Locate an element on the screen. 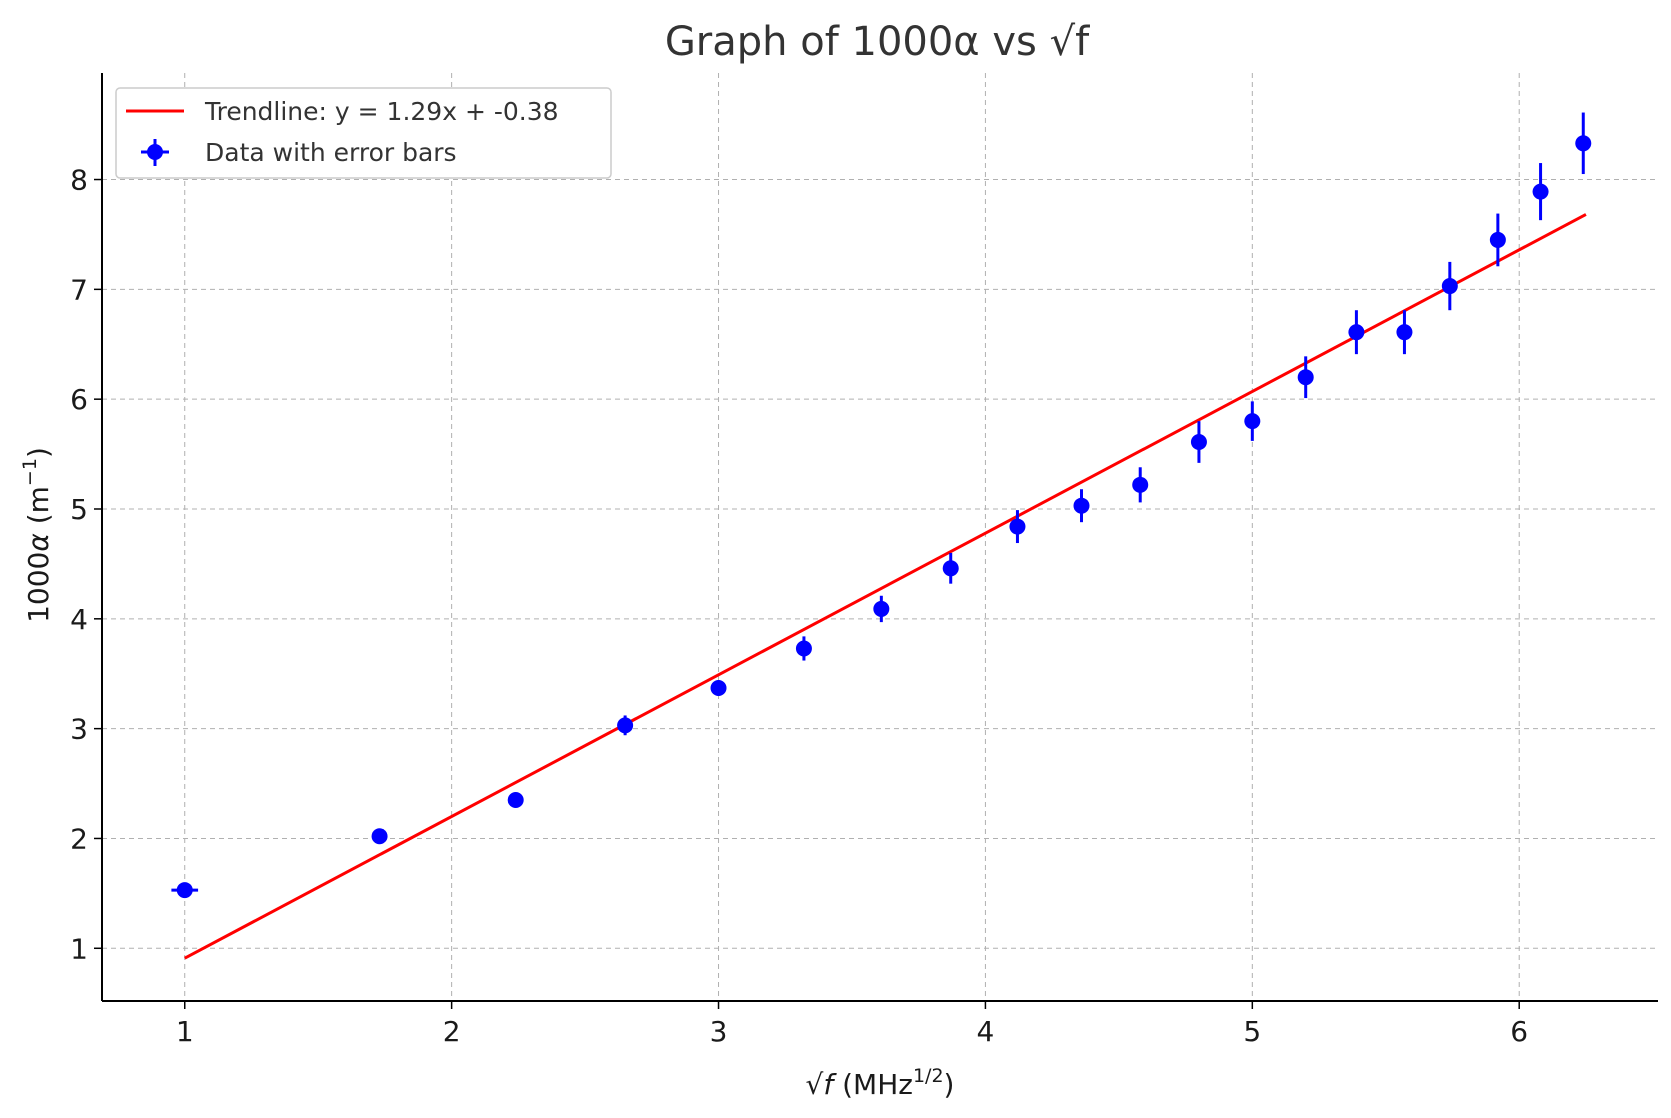 The height and width of the screenshot is (1118, 1671). chart-title: Graph of 1000α vs √f is located at coordinates (877, 42).